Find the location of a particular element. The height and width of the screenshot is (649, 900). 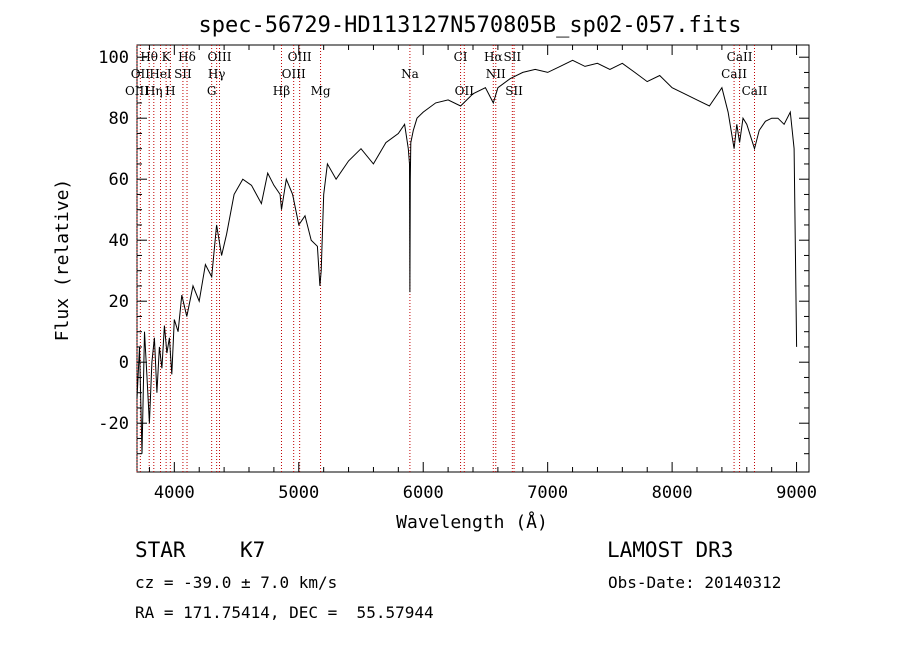

y-tick-label: 20 is located at coordinates (119, 302).